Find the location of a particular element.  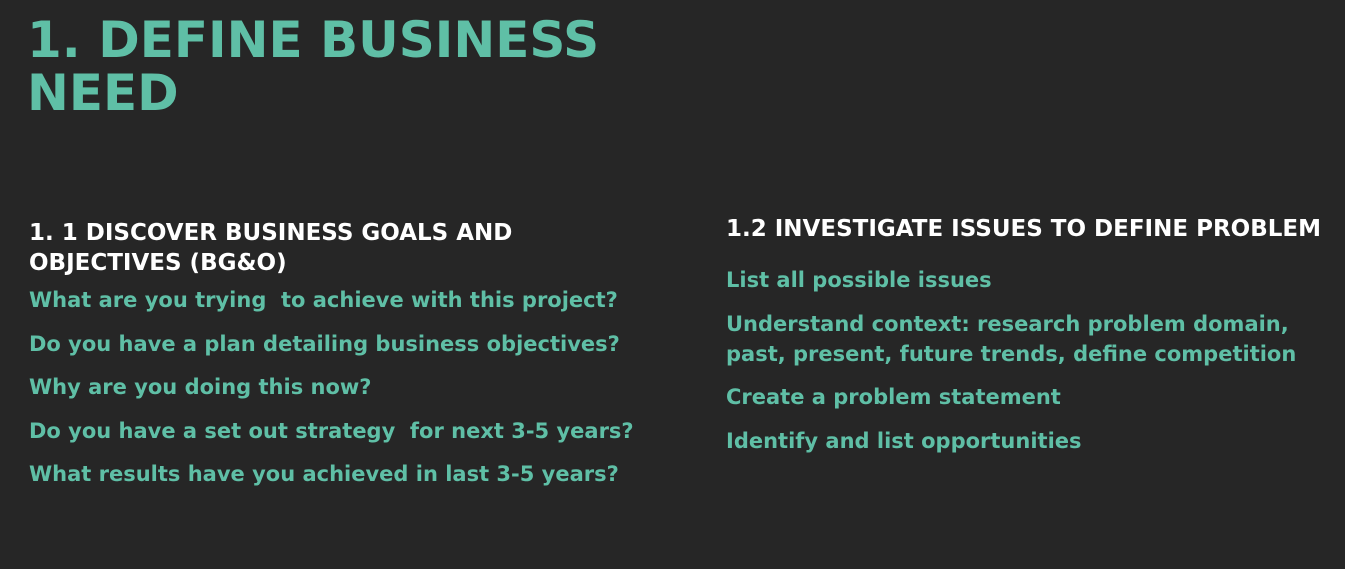

slide-title-line-1: 1. DEFINE BUSINESS is located at coordinates (313, 40).